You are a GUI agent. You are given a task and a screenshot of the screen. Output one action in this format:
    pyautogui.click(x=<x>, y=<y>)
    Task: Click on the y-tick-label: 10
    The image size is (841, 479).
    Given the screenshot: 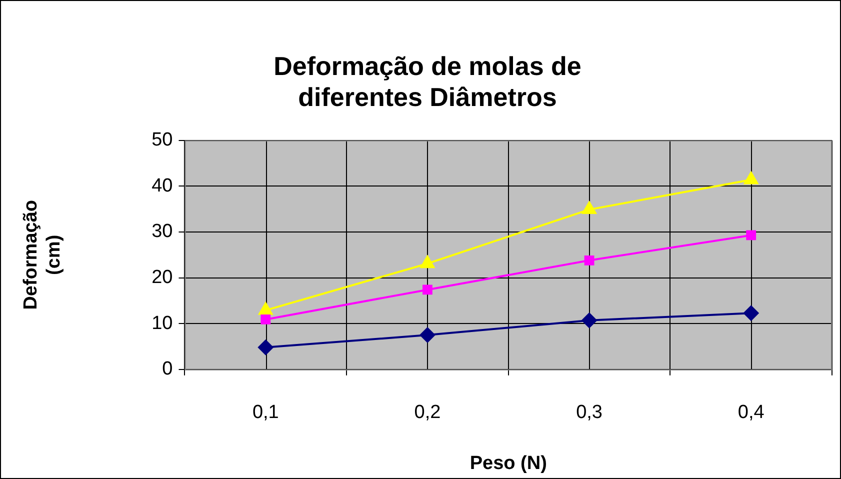 What is the action you would take?
    pyautogui.click(x=162, y=323)
    